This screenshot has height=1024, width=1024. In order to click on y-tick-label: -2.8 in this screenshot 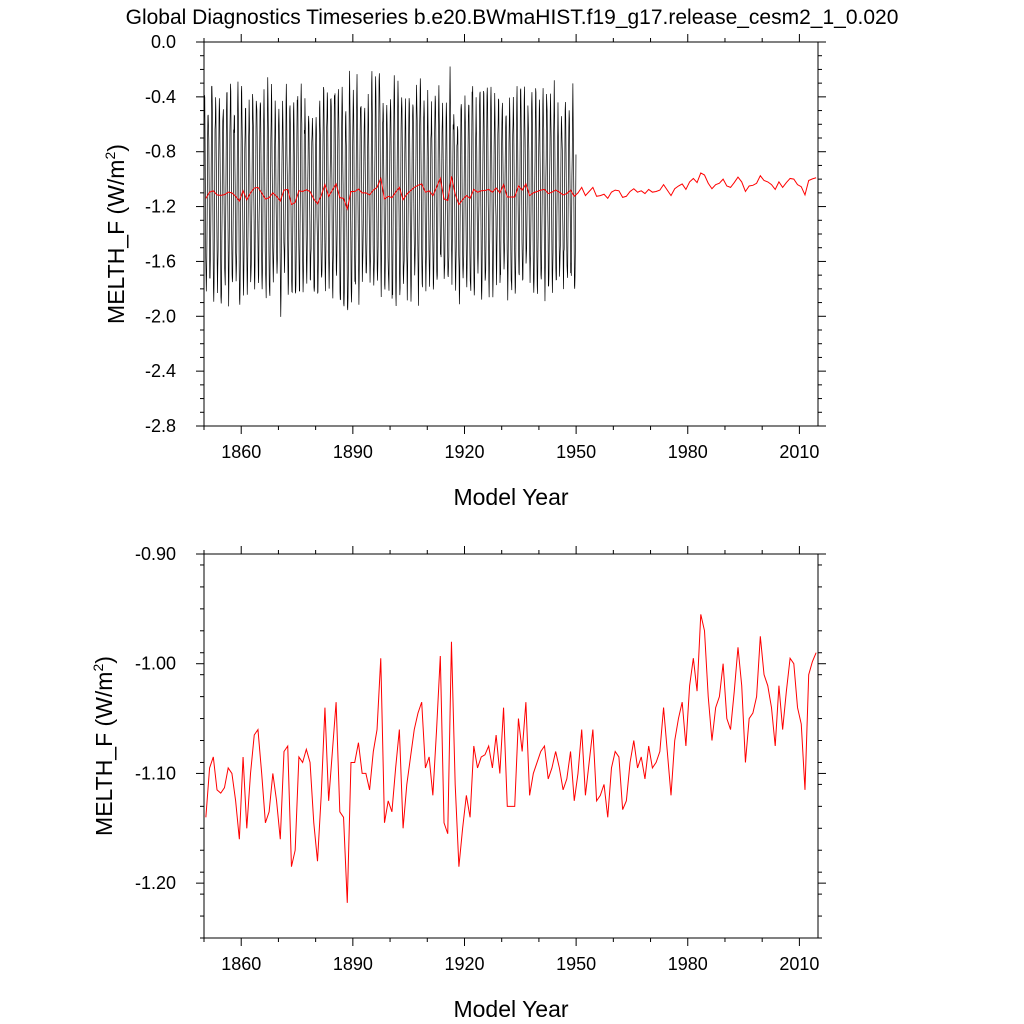, I will do `click(160, 426)`.